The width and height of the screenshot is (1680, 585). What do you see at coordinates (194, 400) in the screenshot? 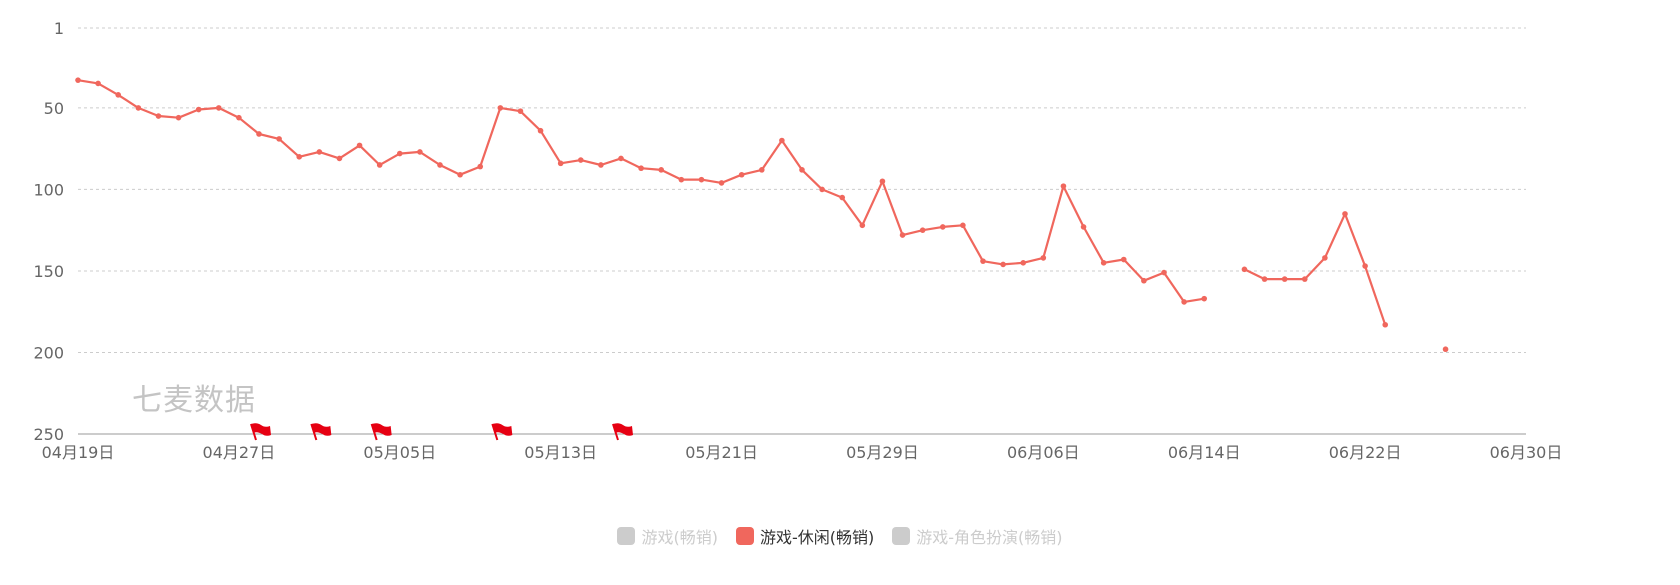
I see `watermark: 七麦数据` at bounding box center [194, 400].